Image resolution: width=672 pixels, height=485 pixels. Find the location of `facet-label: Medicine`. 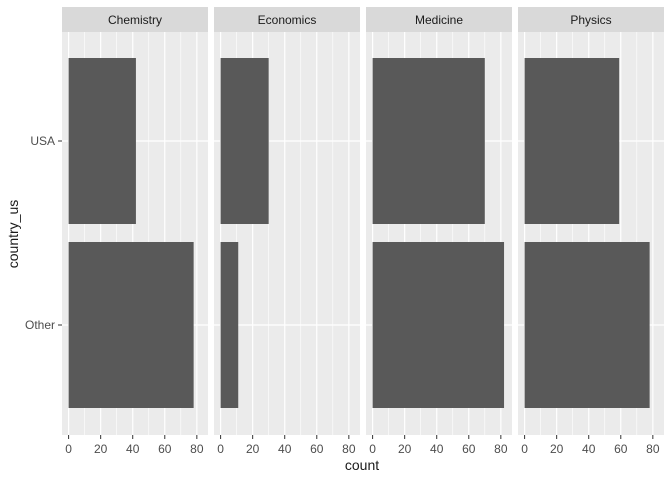

facet-label: Medicine is located at coordinates (439, 20).